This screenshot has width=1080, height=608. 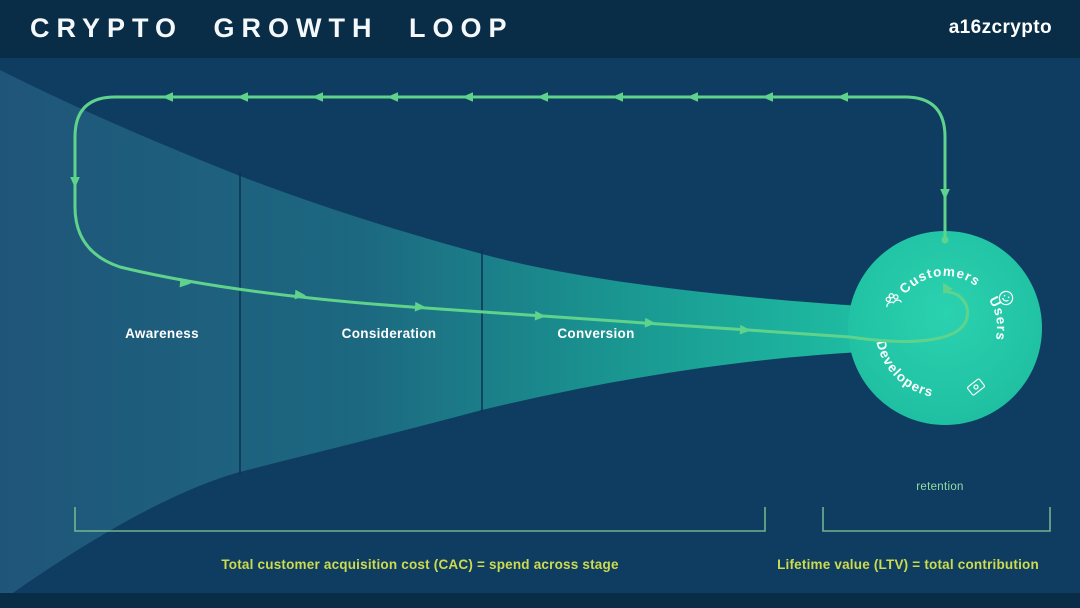 What do you see at coordinates (1000, 27) in the screenshot?
I see `brand-logo: a16zcrypto` at bounding box center [1000, 27].